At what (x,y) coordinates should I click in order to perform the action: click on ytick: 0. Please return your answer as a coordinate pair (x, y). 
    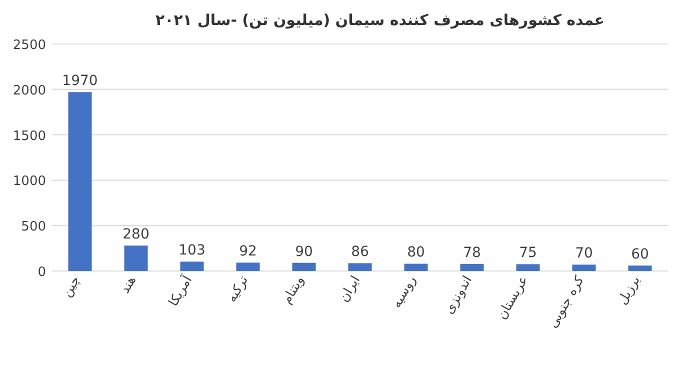
    Looking at the image, I should click on (42, 272).